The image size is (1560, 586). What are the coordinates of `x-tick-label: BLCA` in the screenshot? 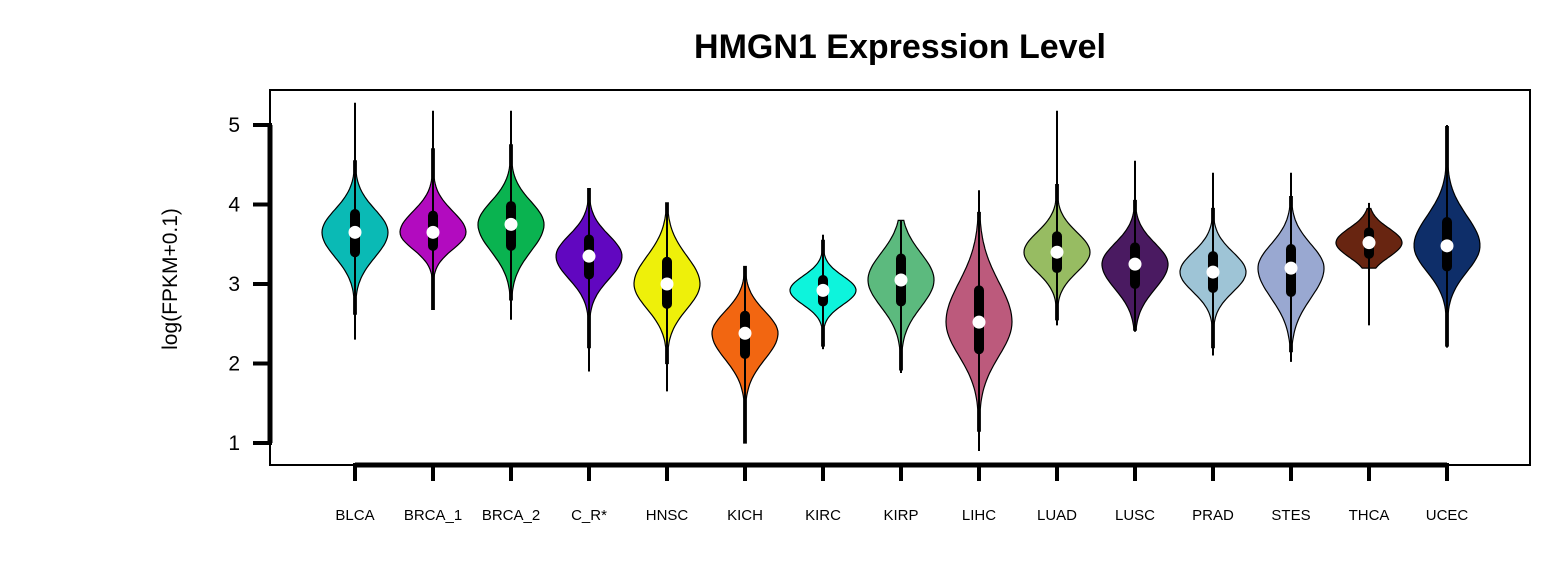 It's located at (354, 515).